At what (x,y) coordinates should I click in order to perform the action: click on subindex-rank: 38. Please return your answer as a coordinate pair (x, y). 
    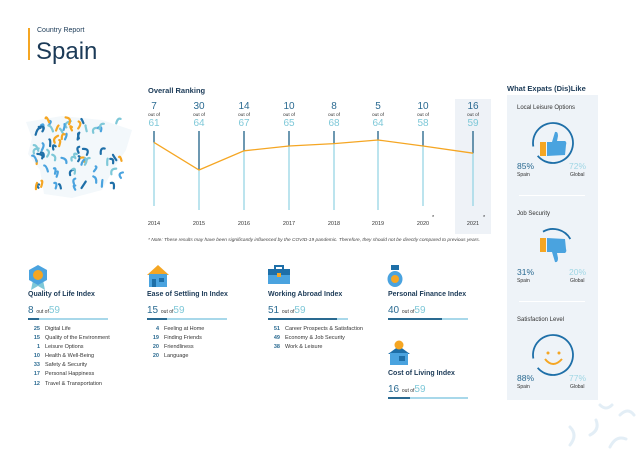
    Looking at the image, I should click on (276, 347).